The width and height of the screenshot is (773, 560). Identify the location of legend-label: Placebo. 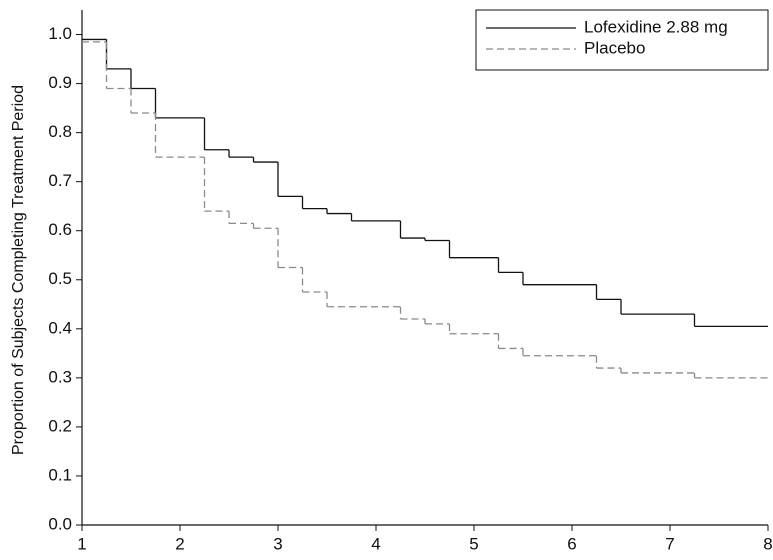
(614, 47).